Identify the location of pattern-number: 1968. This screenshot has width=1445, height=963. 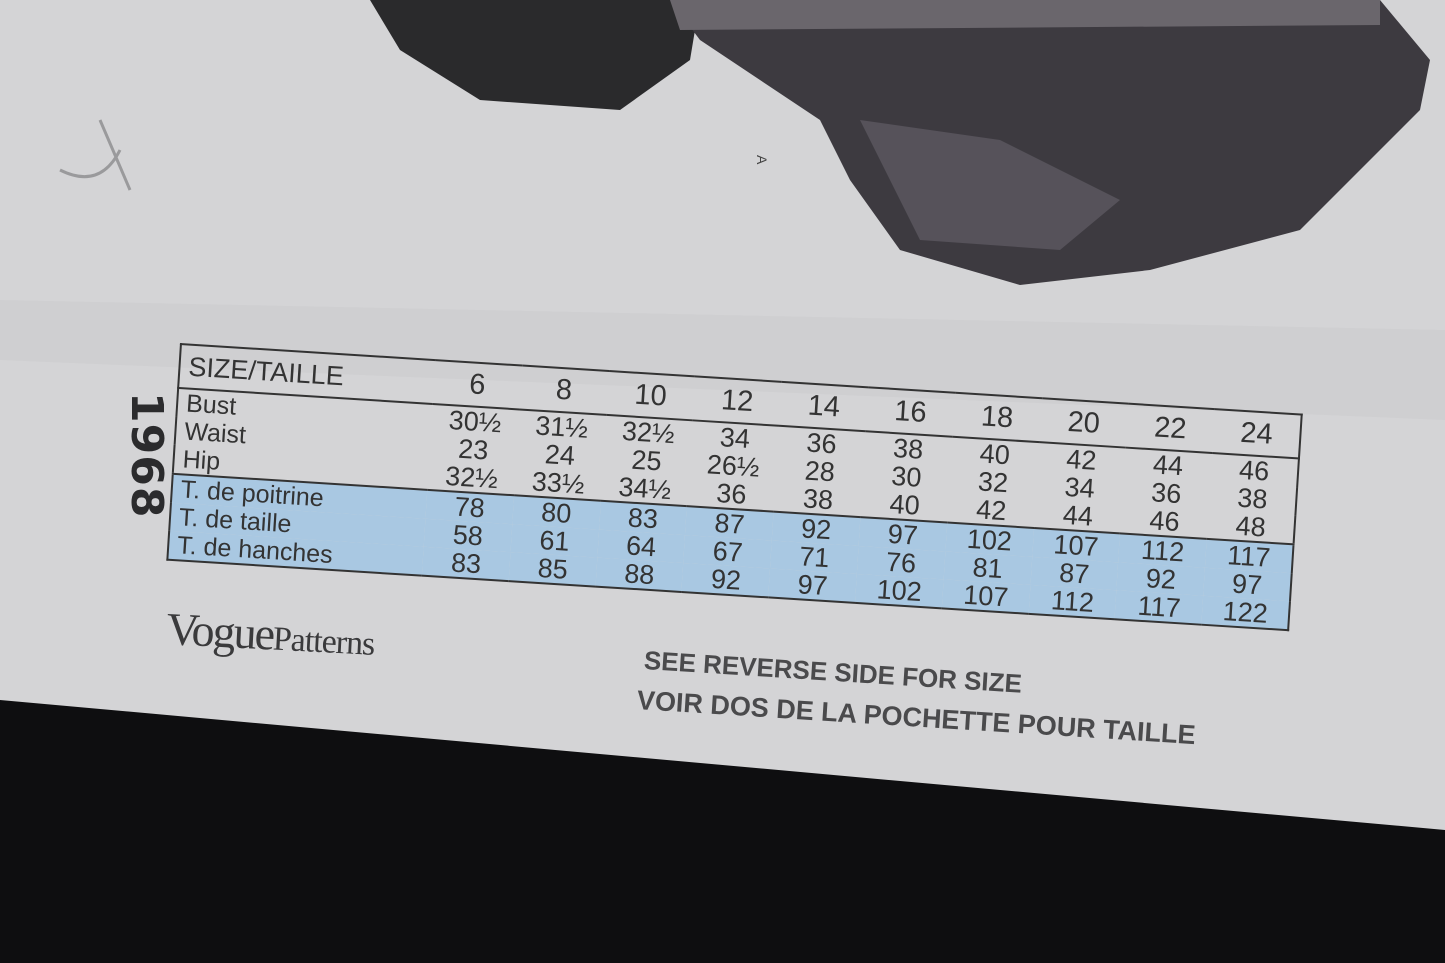
(146, 455).